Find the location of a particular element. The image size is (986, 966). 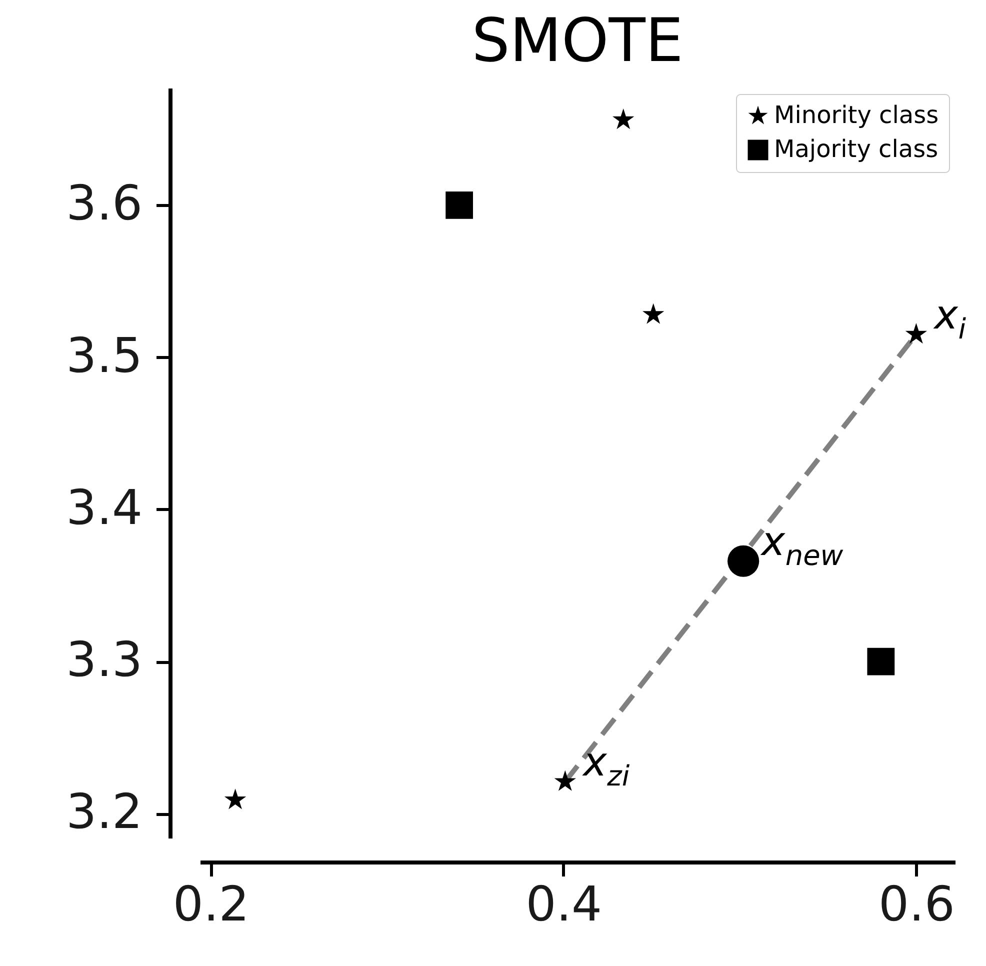

y-tick-label: 3.6 is located at coordinates (104, 204).